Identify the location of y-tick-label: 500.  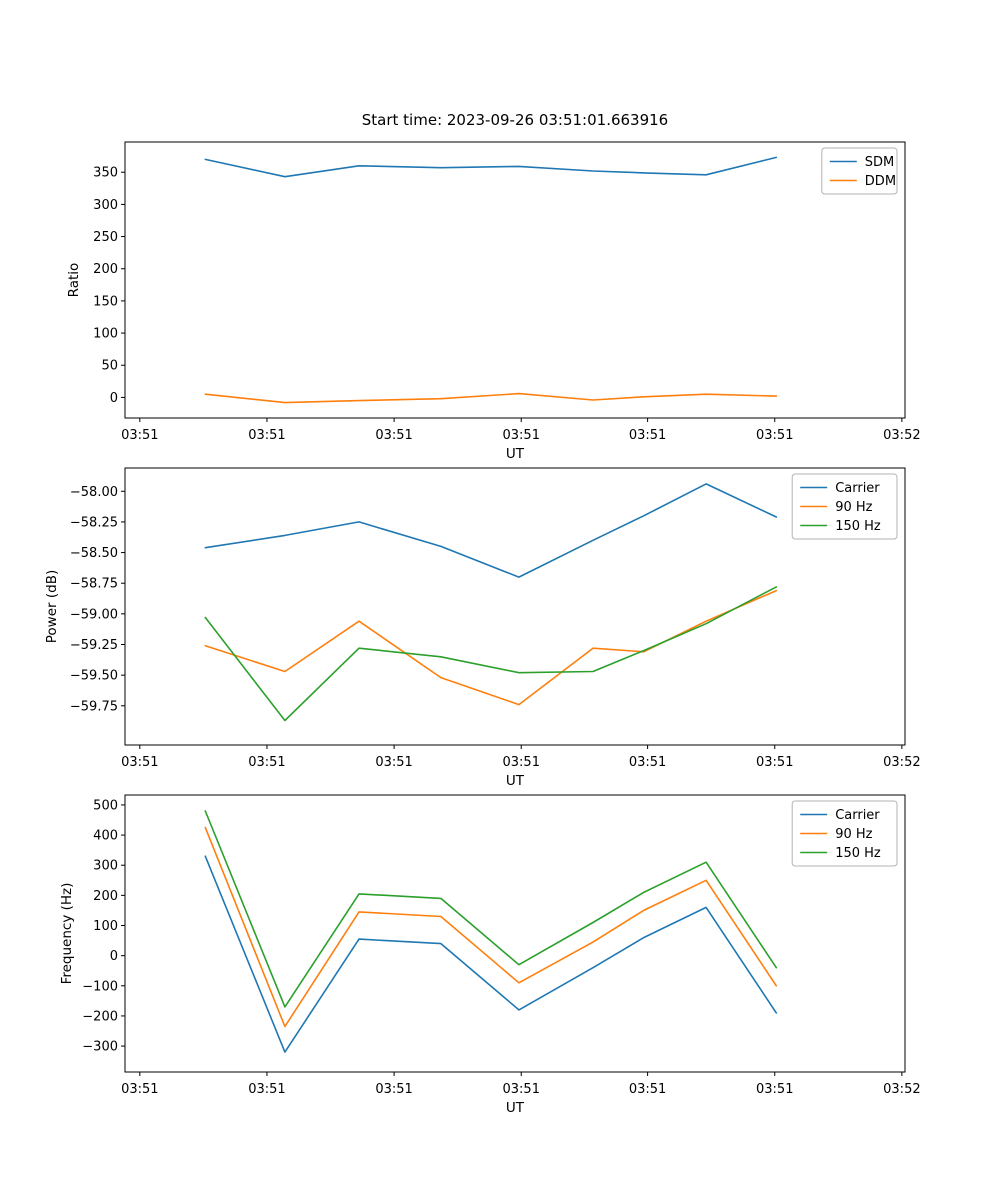
(105, 805).